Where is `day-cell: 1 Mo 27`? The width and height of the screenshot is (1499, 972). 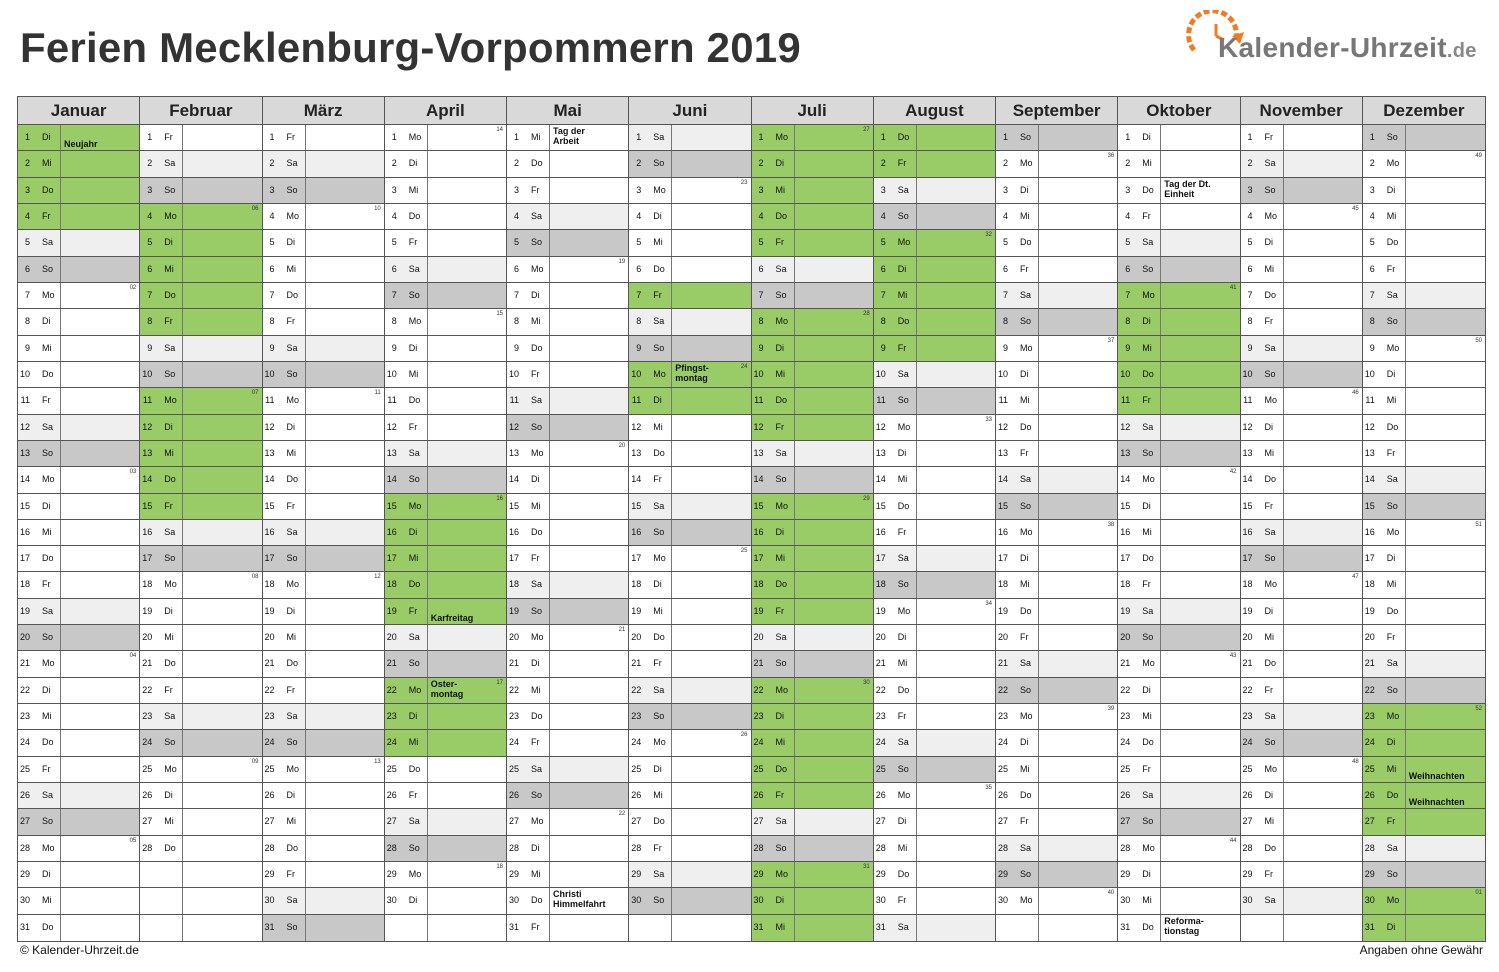 day-cell: 1 Mo 27 is located at coordinates (812, 138).